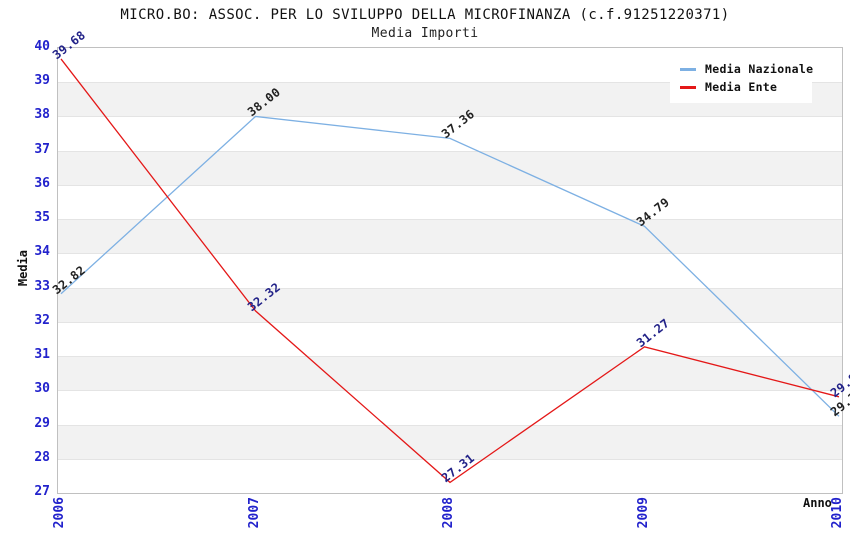 The image size is (850, 550). Describe the element at coordinates (652, 332) in the screenshot. I see `point-label: 31.27` at that location.